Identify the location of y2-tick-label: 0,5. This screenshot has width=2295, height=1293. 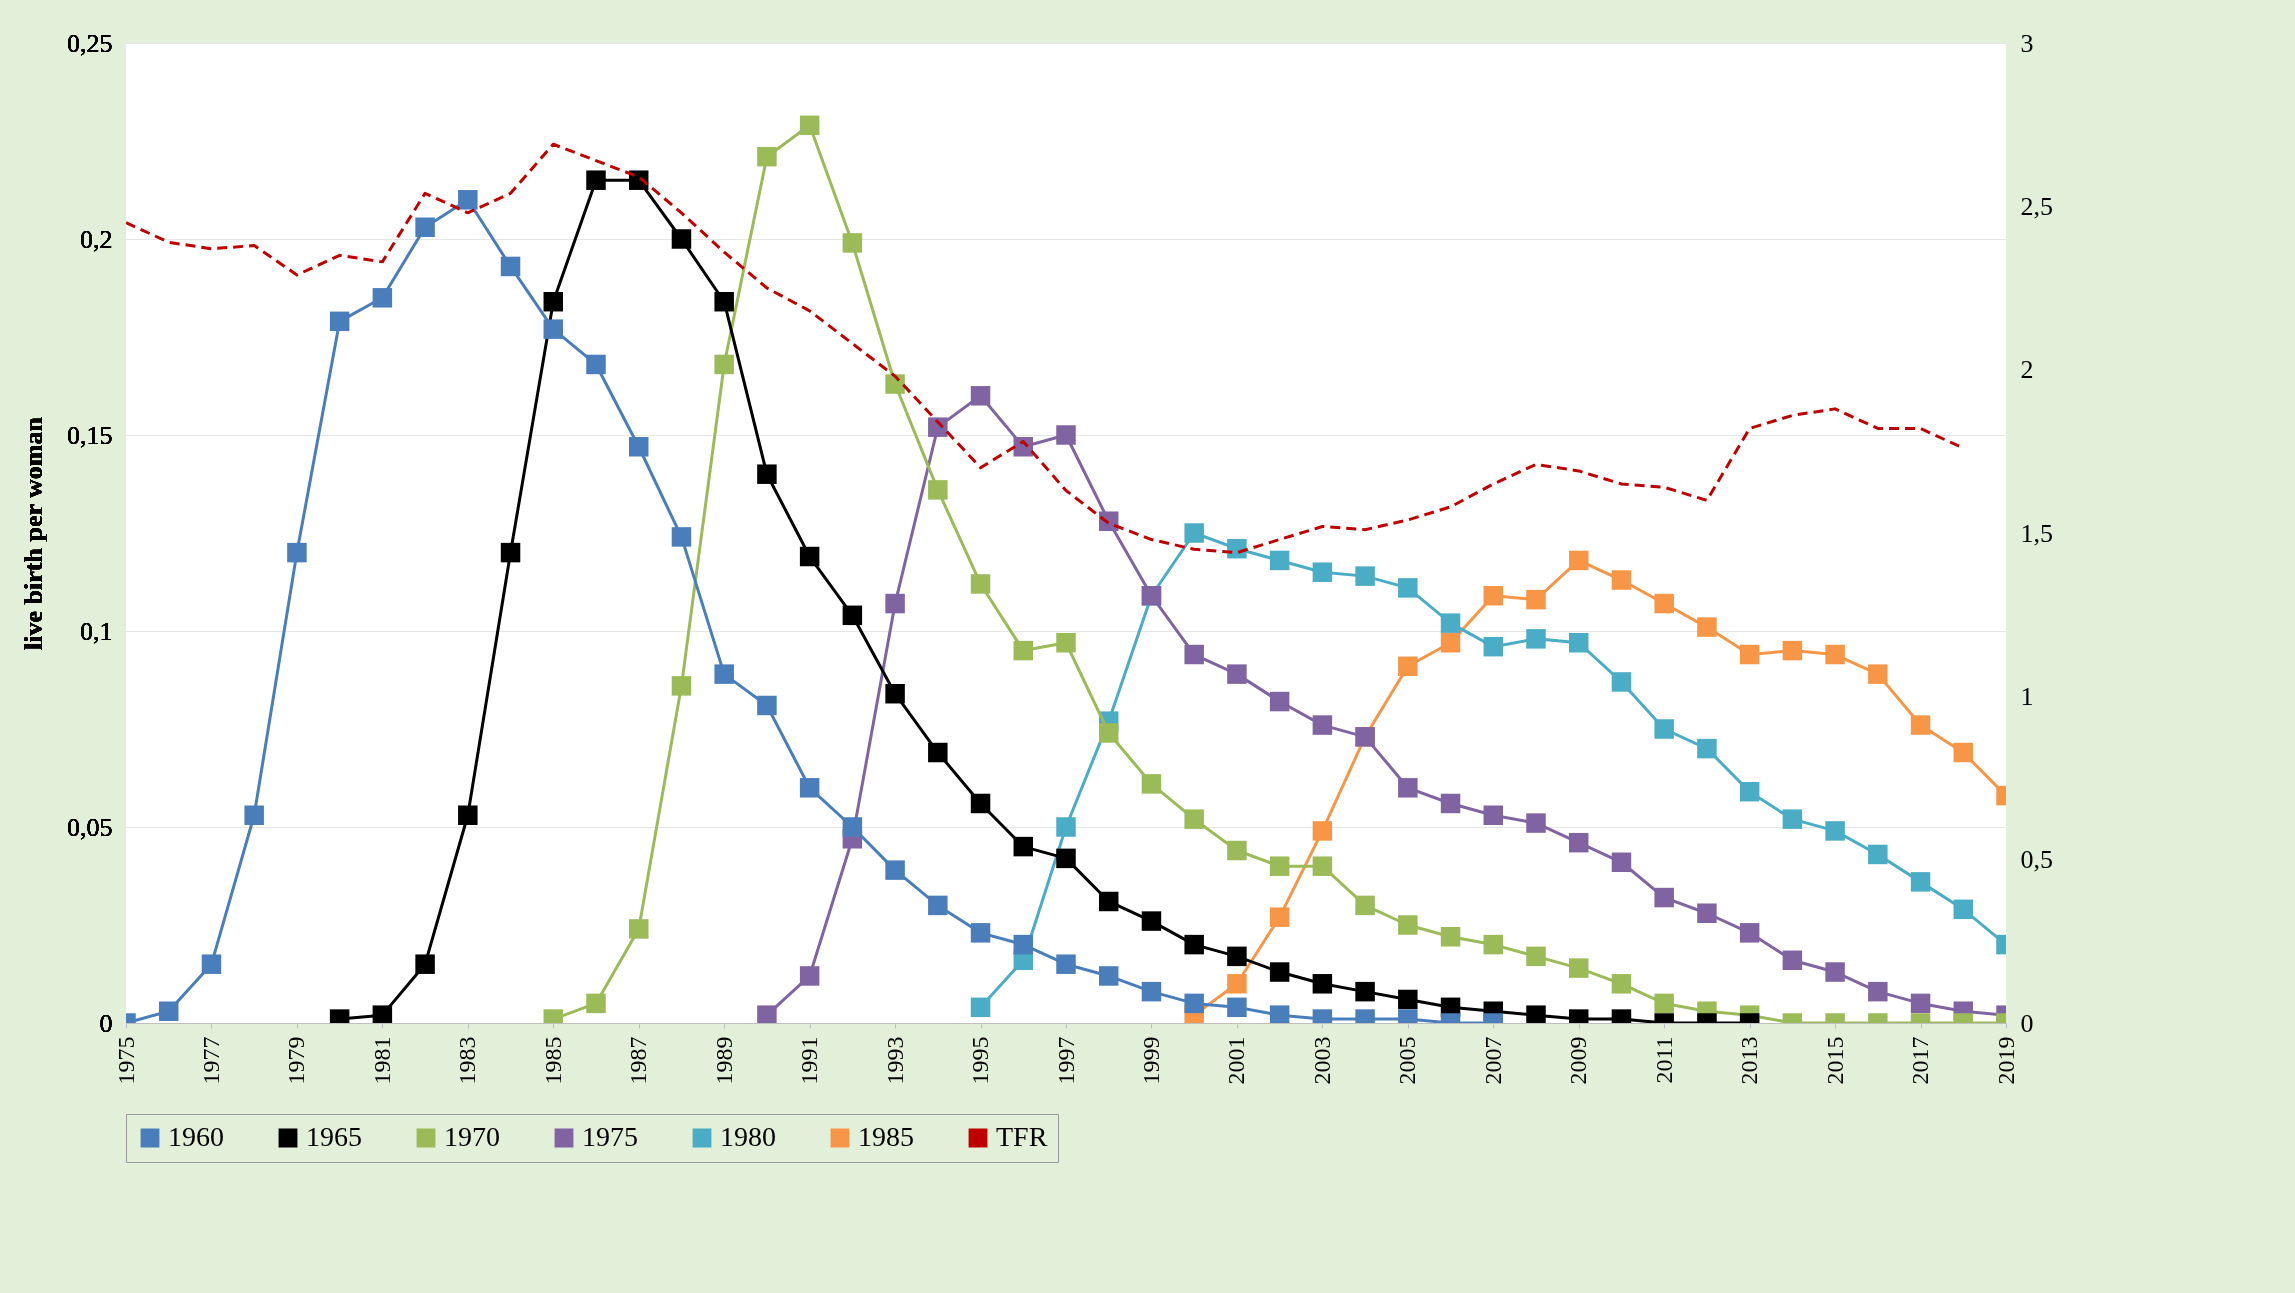
(2036, 860).